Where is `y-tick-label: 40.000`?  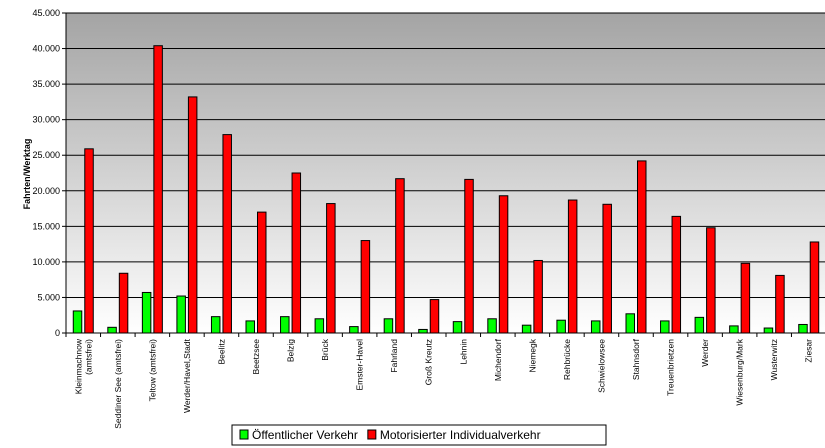 y-tick-label: 40.000 is located at coordinates (46, 49).